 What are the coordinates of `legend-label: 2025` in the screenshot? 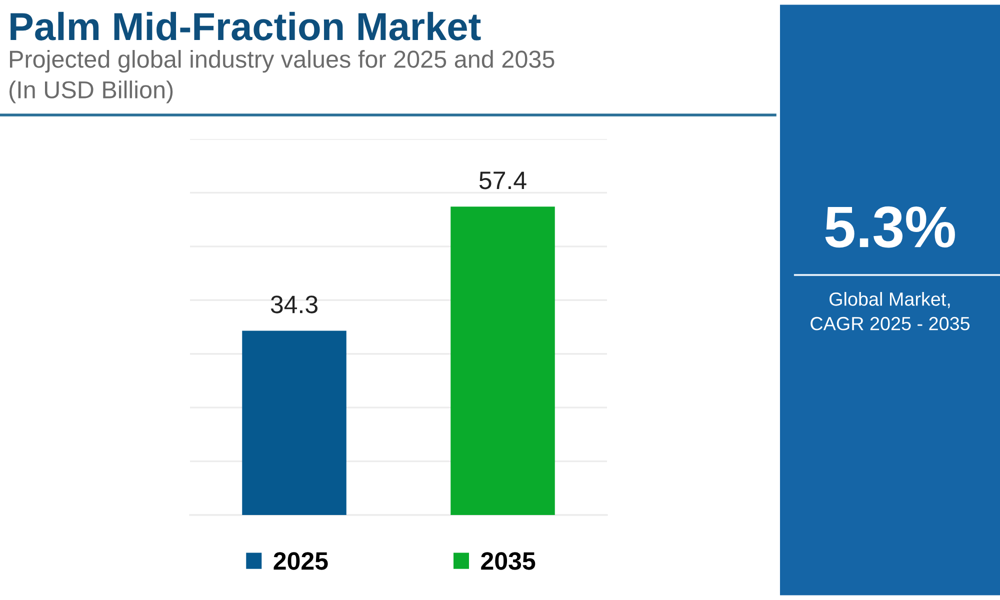 It's located at (301, 561).